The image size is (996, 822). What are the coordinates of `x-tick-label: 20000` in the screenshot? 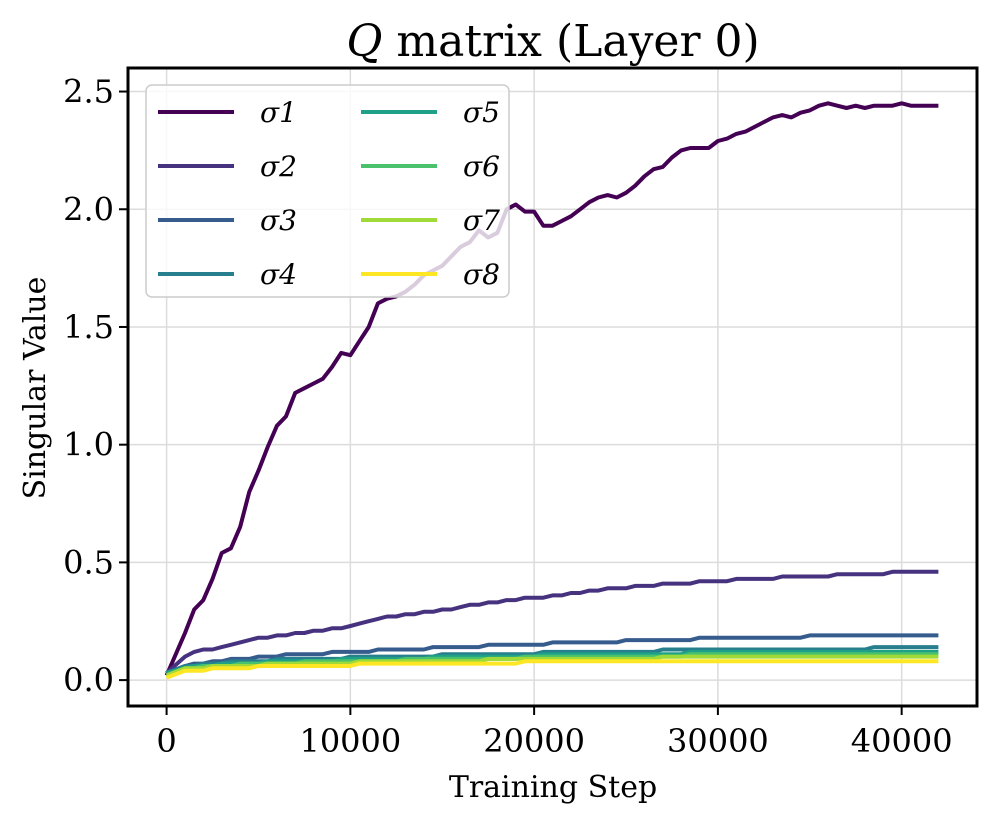 It's located at (534, 741).